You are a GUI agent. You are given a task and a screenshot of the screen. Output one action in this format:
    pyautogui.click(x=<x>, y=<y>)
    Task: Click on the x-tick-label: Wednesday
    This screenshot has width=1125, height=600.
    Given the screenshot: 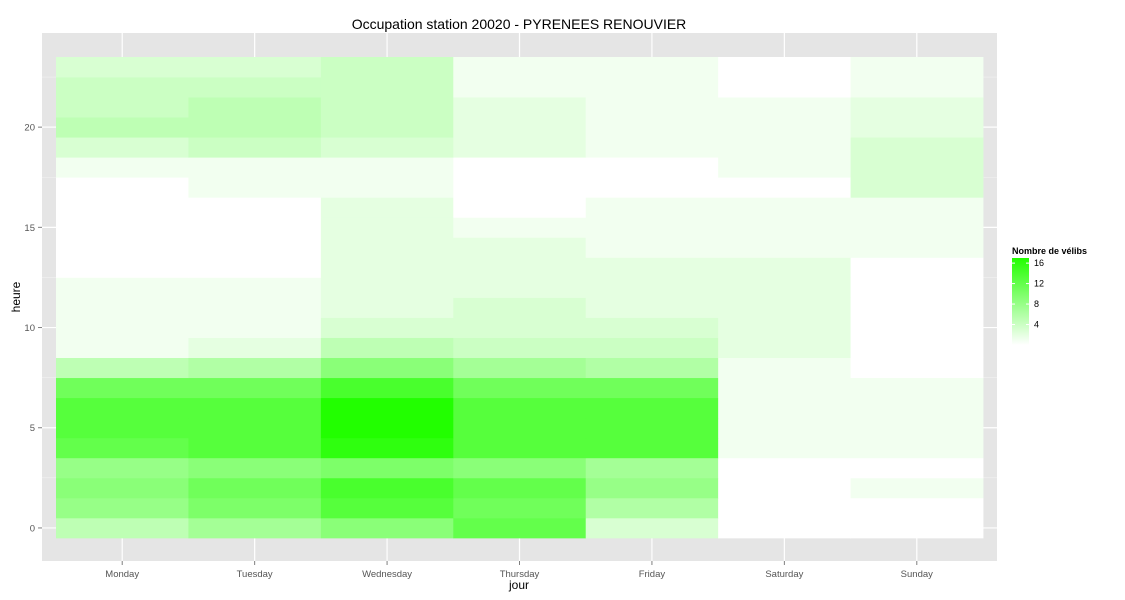 What is the action you would take?
    pyautogui.click(x=387, y=574)
    